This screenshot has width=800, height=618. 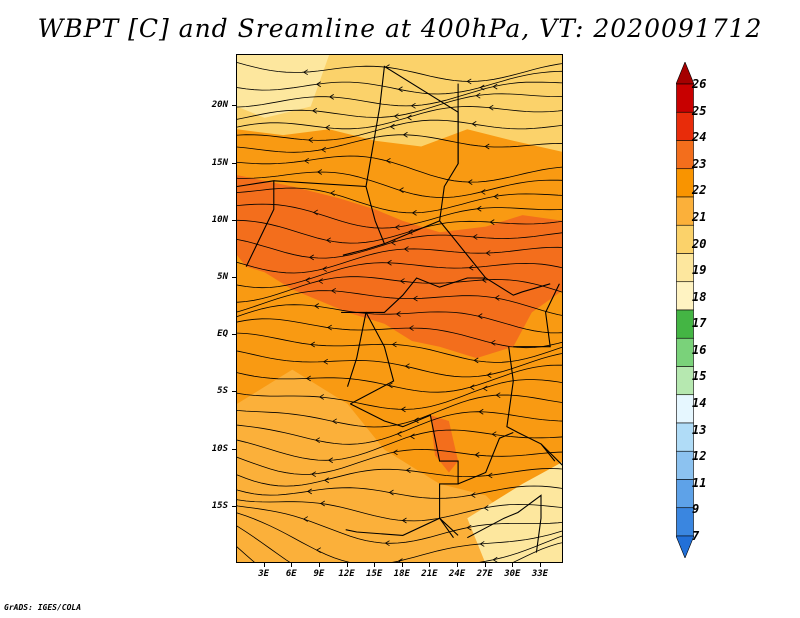 I want to click on lat-tick-label: 5S, so click(x=222, y=391).